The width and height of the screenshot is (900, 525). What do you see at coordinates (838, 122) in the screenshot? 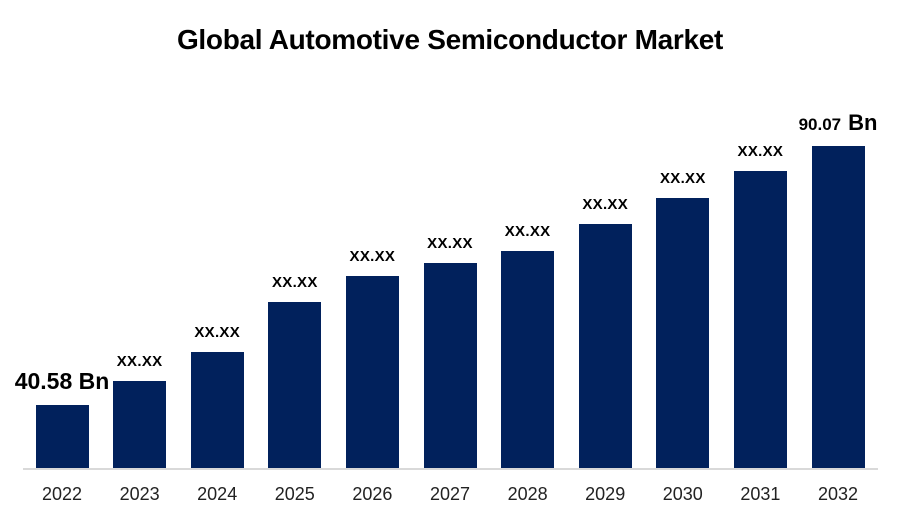
I see `value-label-2032: 90.07 Bn` at bounding box center [838, 122].